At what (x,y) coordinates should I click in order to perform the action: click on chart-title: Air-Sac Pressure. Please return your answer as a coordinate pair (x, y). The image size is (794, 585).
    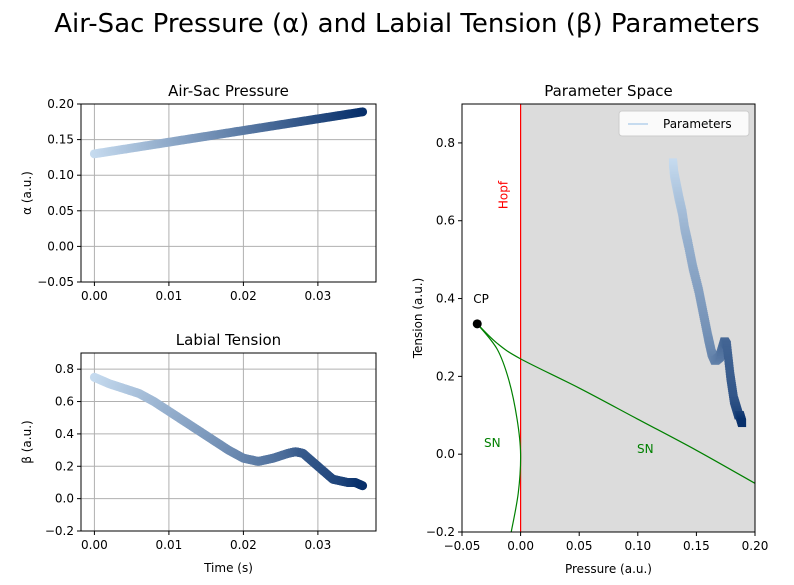
    Looking at the image, I should click on (228, 91).